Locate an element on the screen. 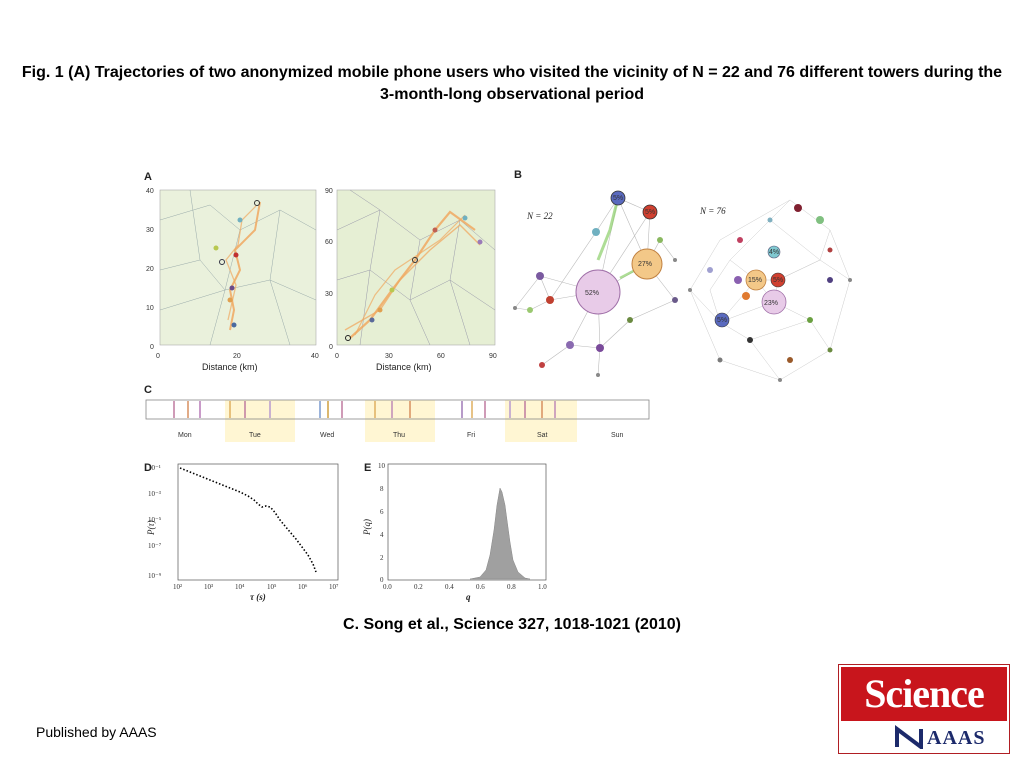 This screenshot has width=1024, height=768. d-xtick: 10⁵ is located at coordinates (272, 587).